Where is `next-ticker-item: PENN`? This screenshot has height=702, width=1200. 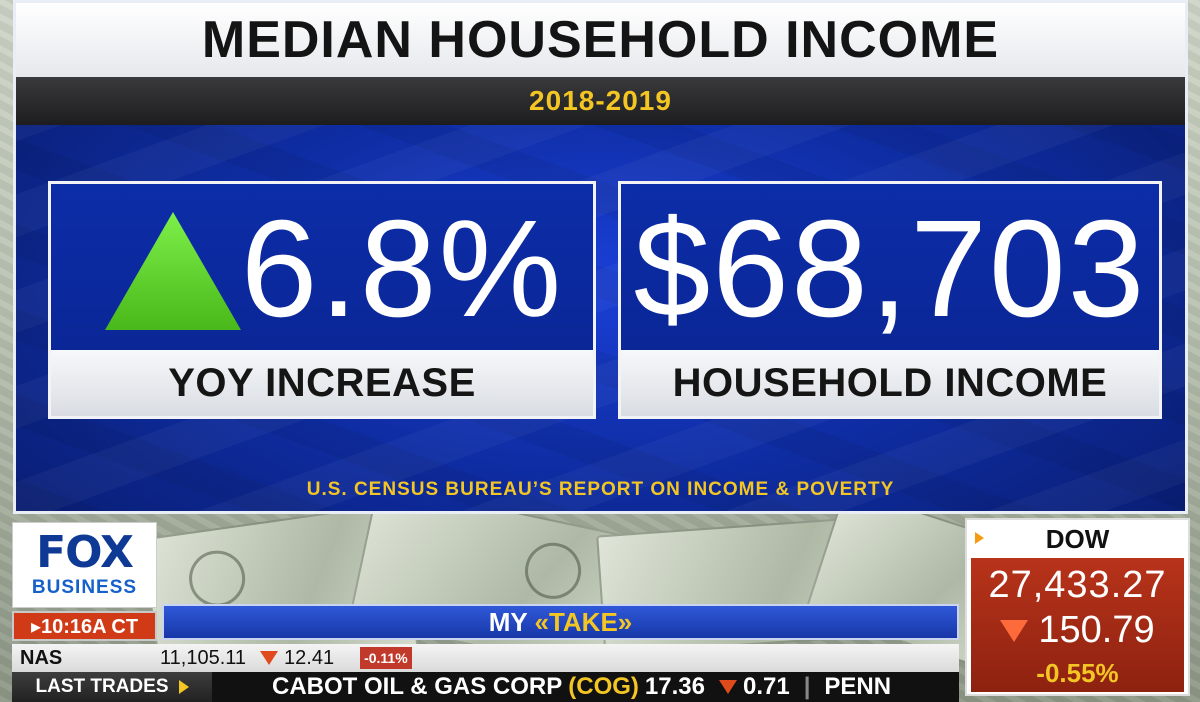 next-ticker-item: PENN is located at coordinates (858, 686).